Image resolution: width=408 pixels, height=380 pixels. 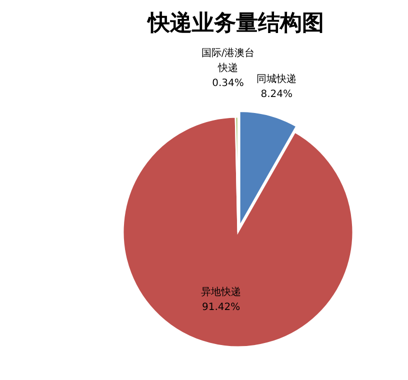 What do you see at coordinates (221, 307) in the screenshot?
I see `data-label: 91.42%` at bounding box center [221, 307].